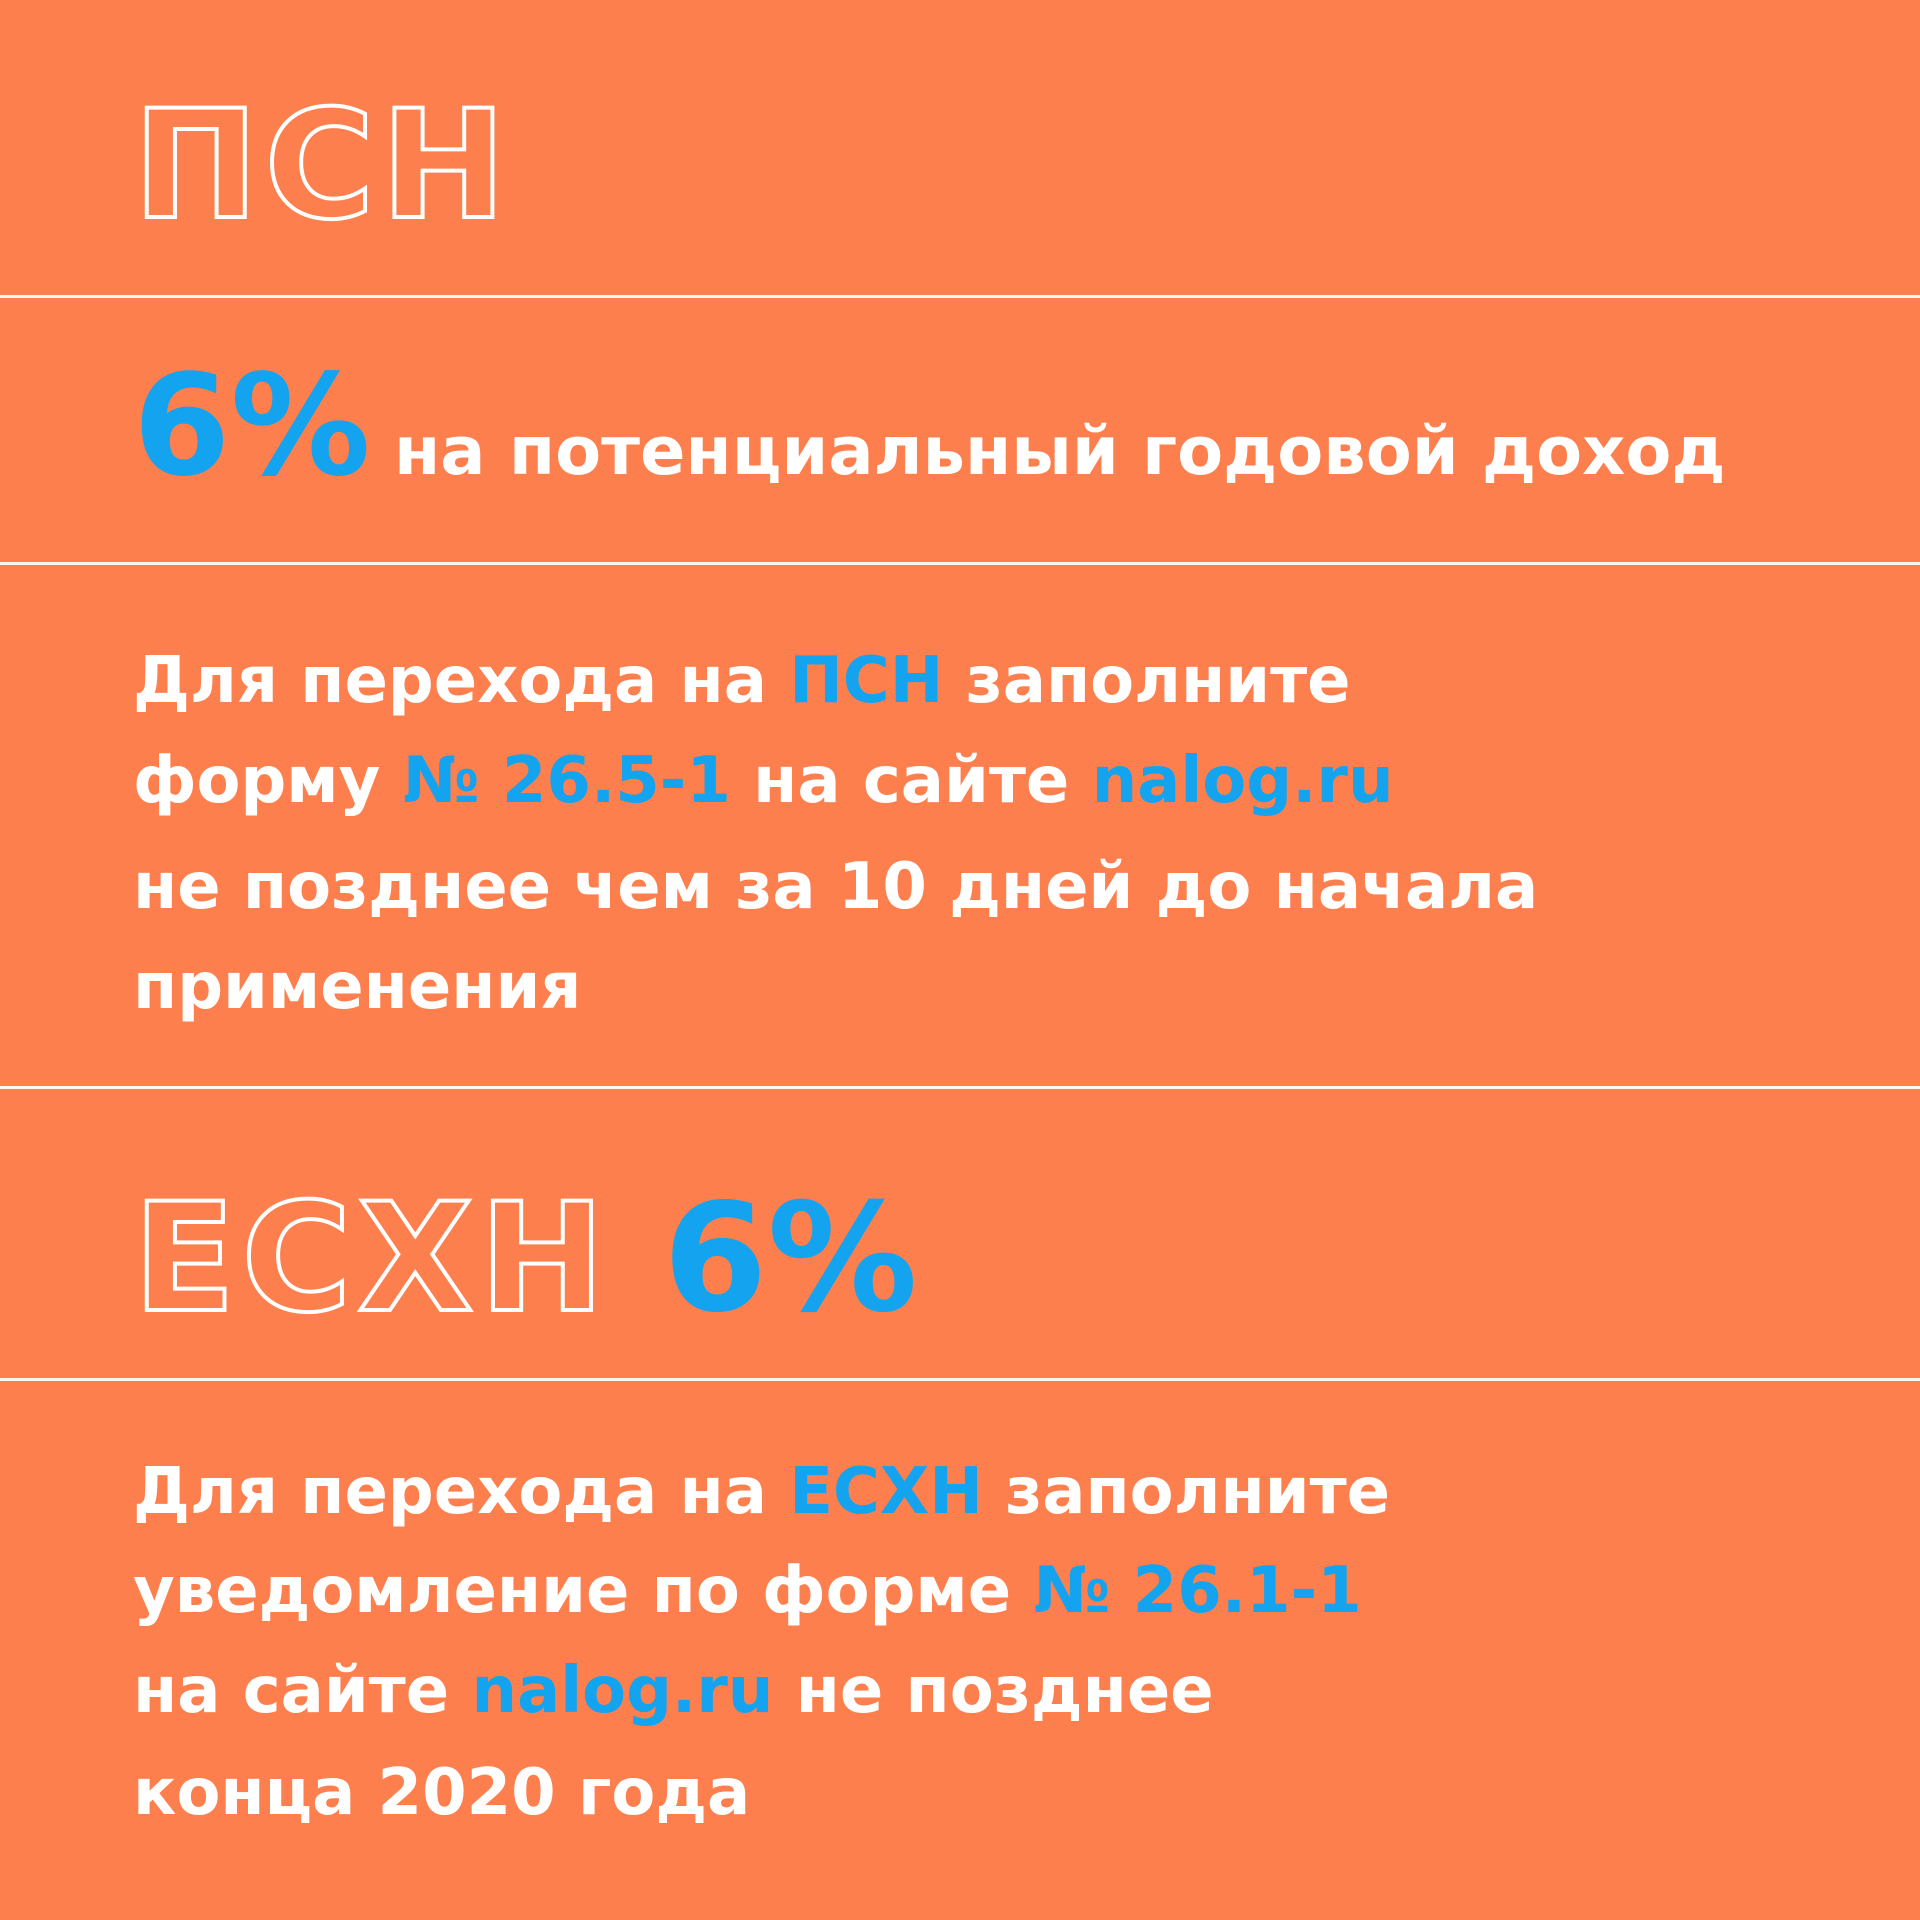 Image resolution: width=1920 pixels, height=1920 pixels. Describe the element at coordinates (583, 1591) in the screenshot. I see `text: уведомление по форме` at that location.